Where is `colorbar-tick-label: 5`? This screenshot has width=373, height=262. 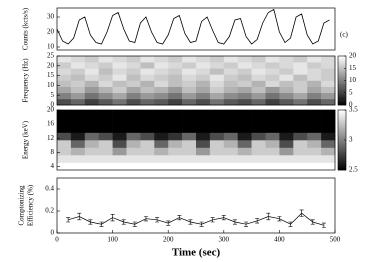
colorbar-tick-label: 5 is located at coordinates (351, 92).